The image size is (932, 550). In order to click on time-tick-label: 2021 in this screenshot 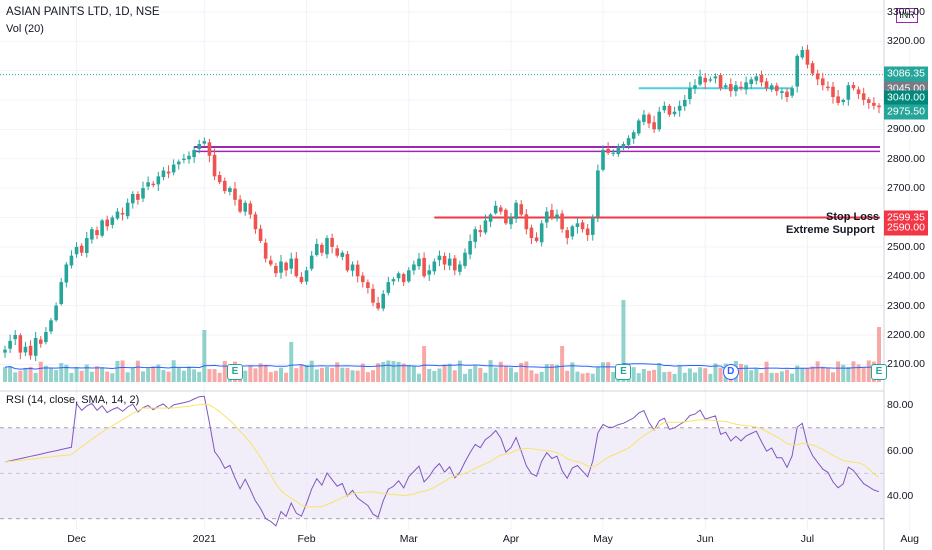, I will do `click(204, 539)`.